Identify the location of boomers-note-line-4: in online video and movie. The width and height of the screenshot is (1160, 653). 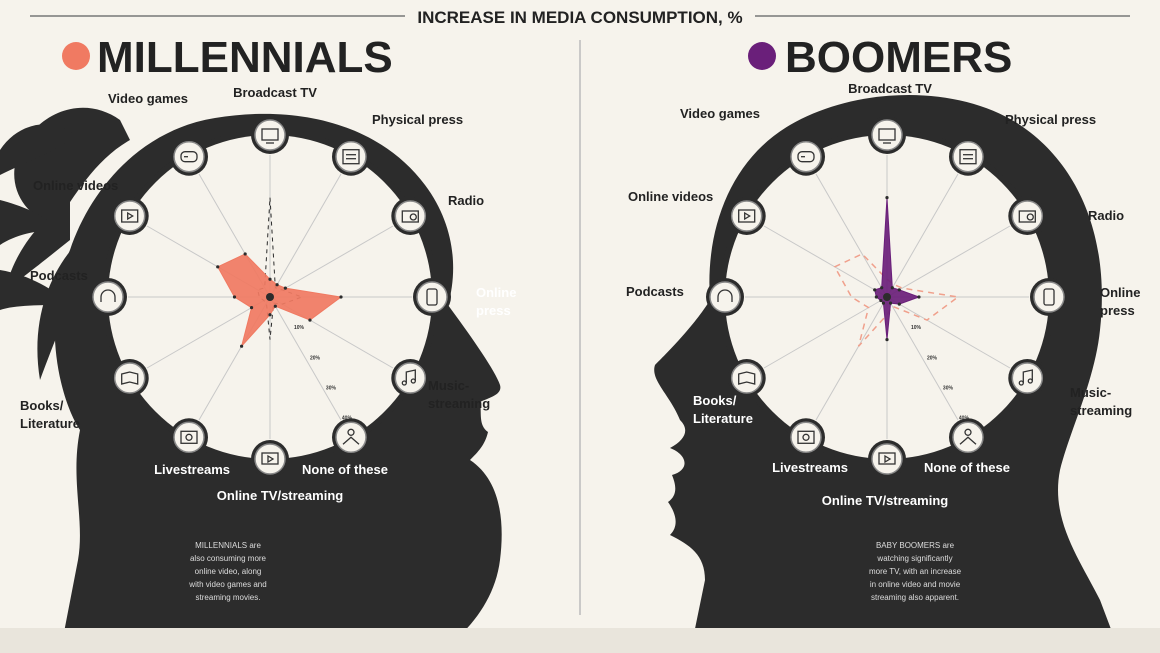
(915, 584).